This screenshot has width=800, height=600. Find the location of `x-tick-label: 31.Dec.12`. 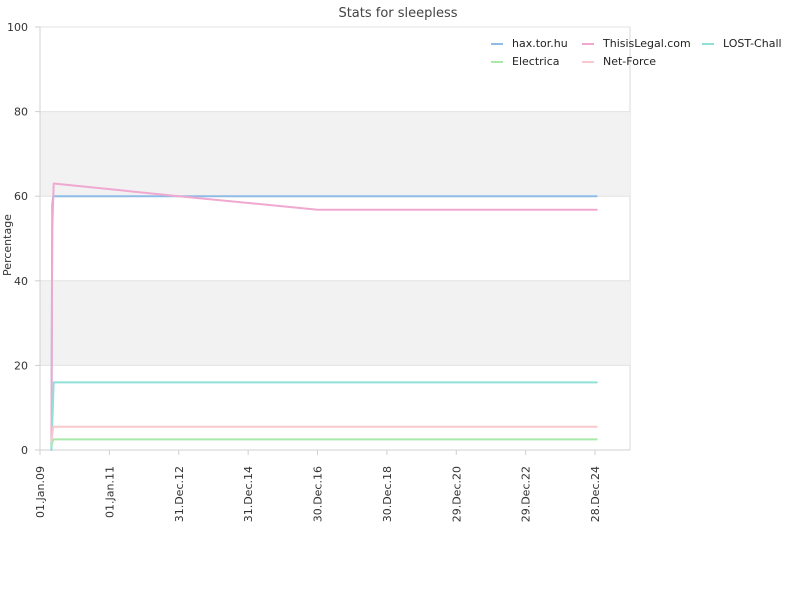

x-tick-label: 31.Dec.12 is located at coordinates (179, 494).